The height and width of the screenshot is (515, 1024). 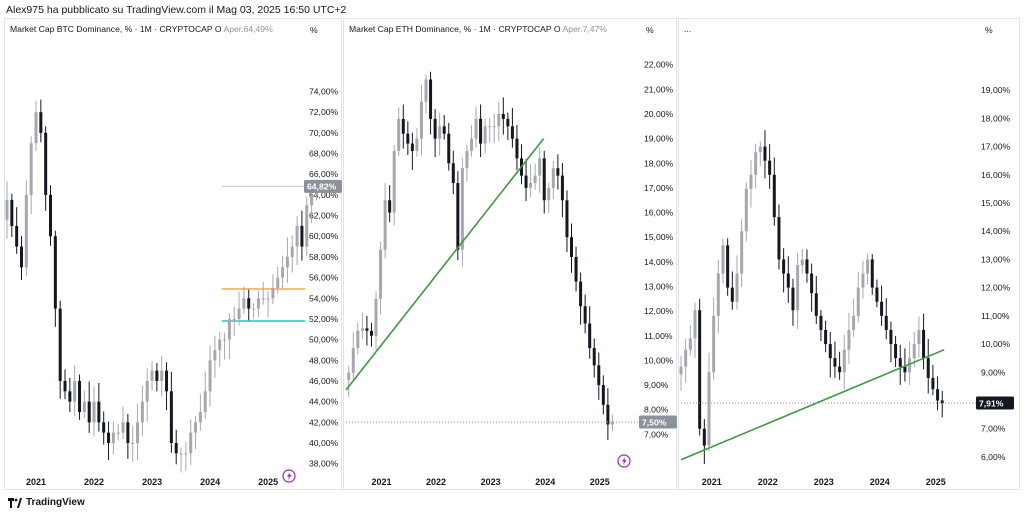 What do you see at coordinates (659, 163) in the screenshot?
I see `y-tick-label: 18,00%` at bounding box center [659, 163].